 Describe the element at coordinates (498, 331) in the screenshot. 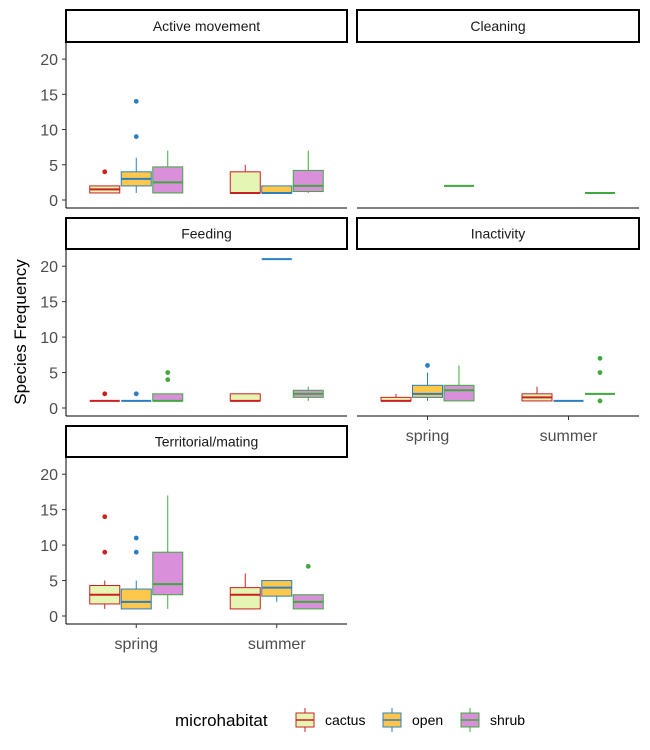

I see `facet-panel: Inactivity spring summer` at that location.